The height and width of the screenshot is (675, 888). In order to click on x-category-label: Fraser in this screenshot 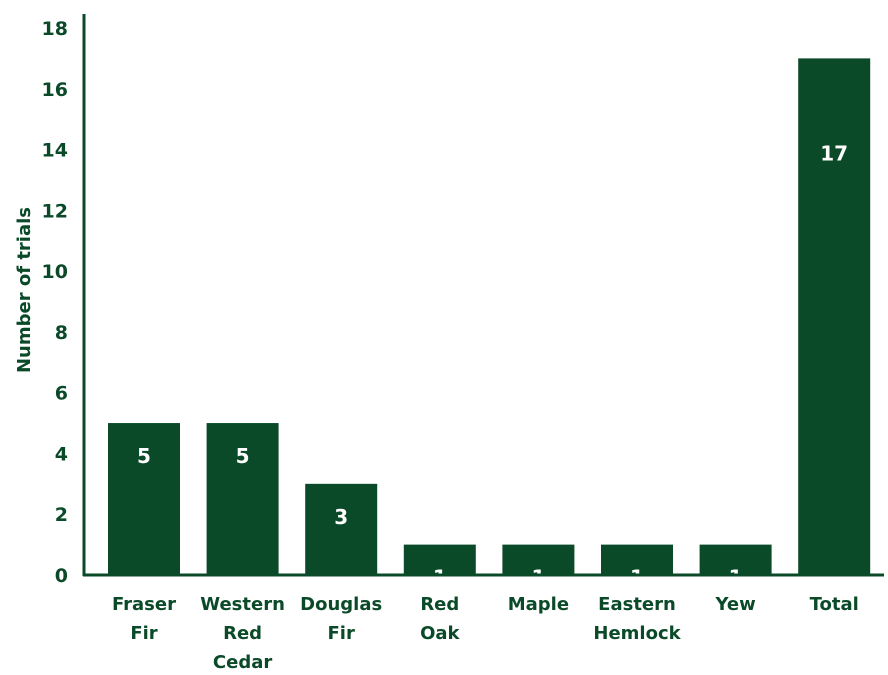, I will do `click(144, 604)`.